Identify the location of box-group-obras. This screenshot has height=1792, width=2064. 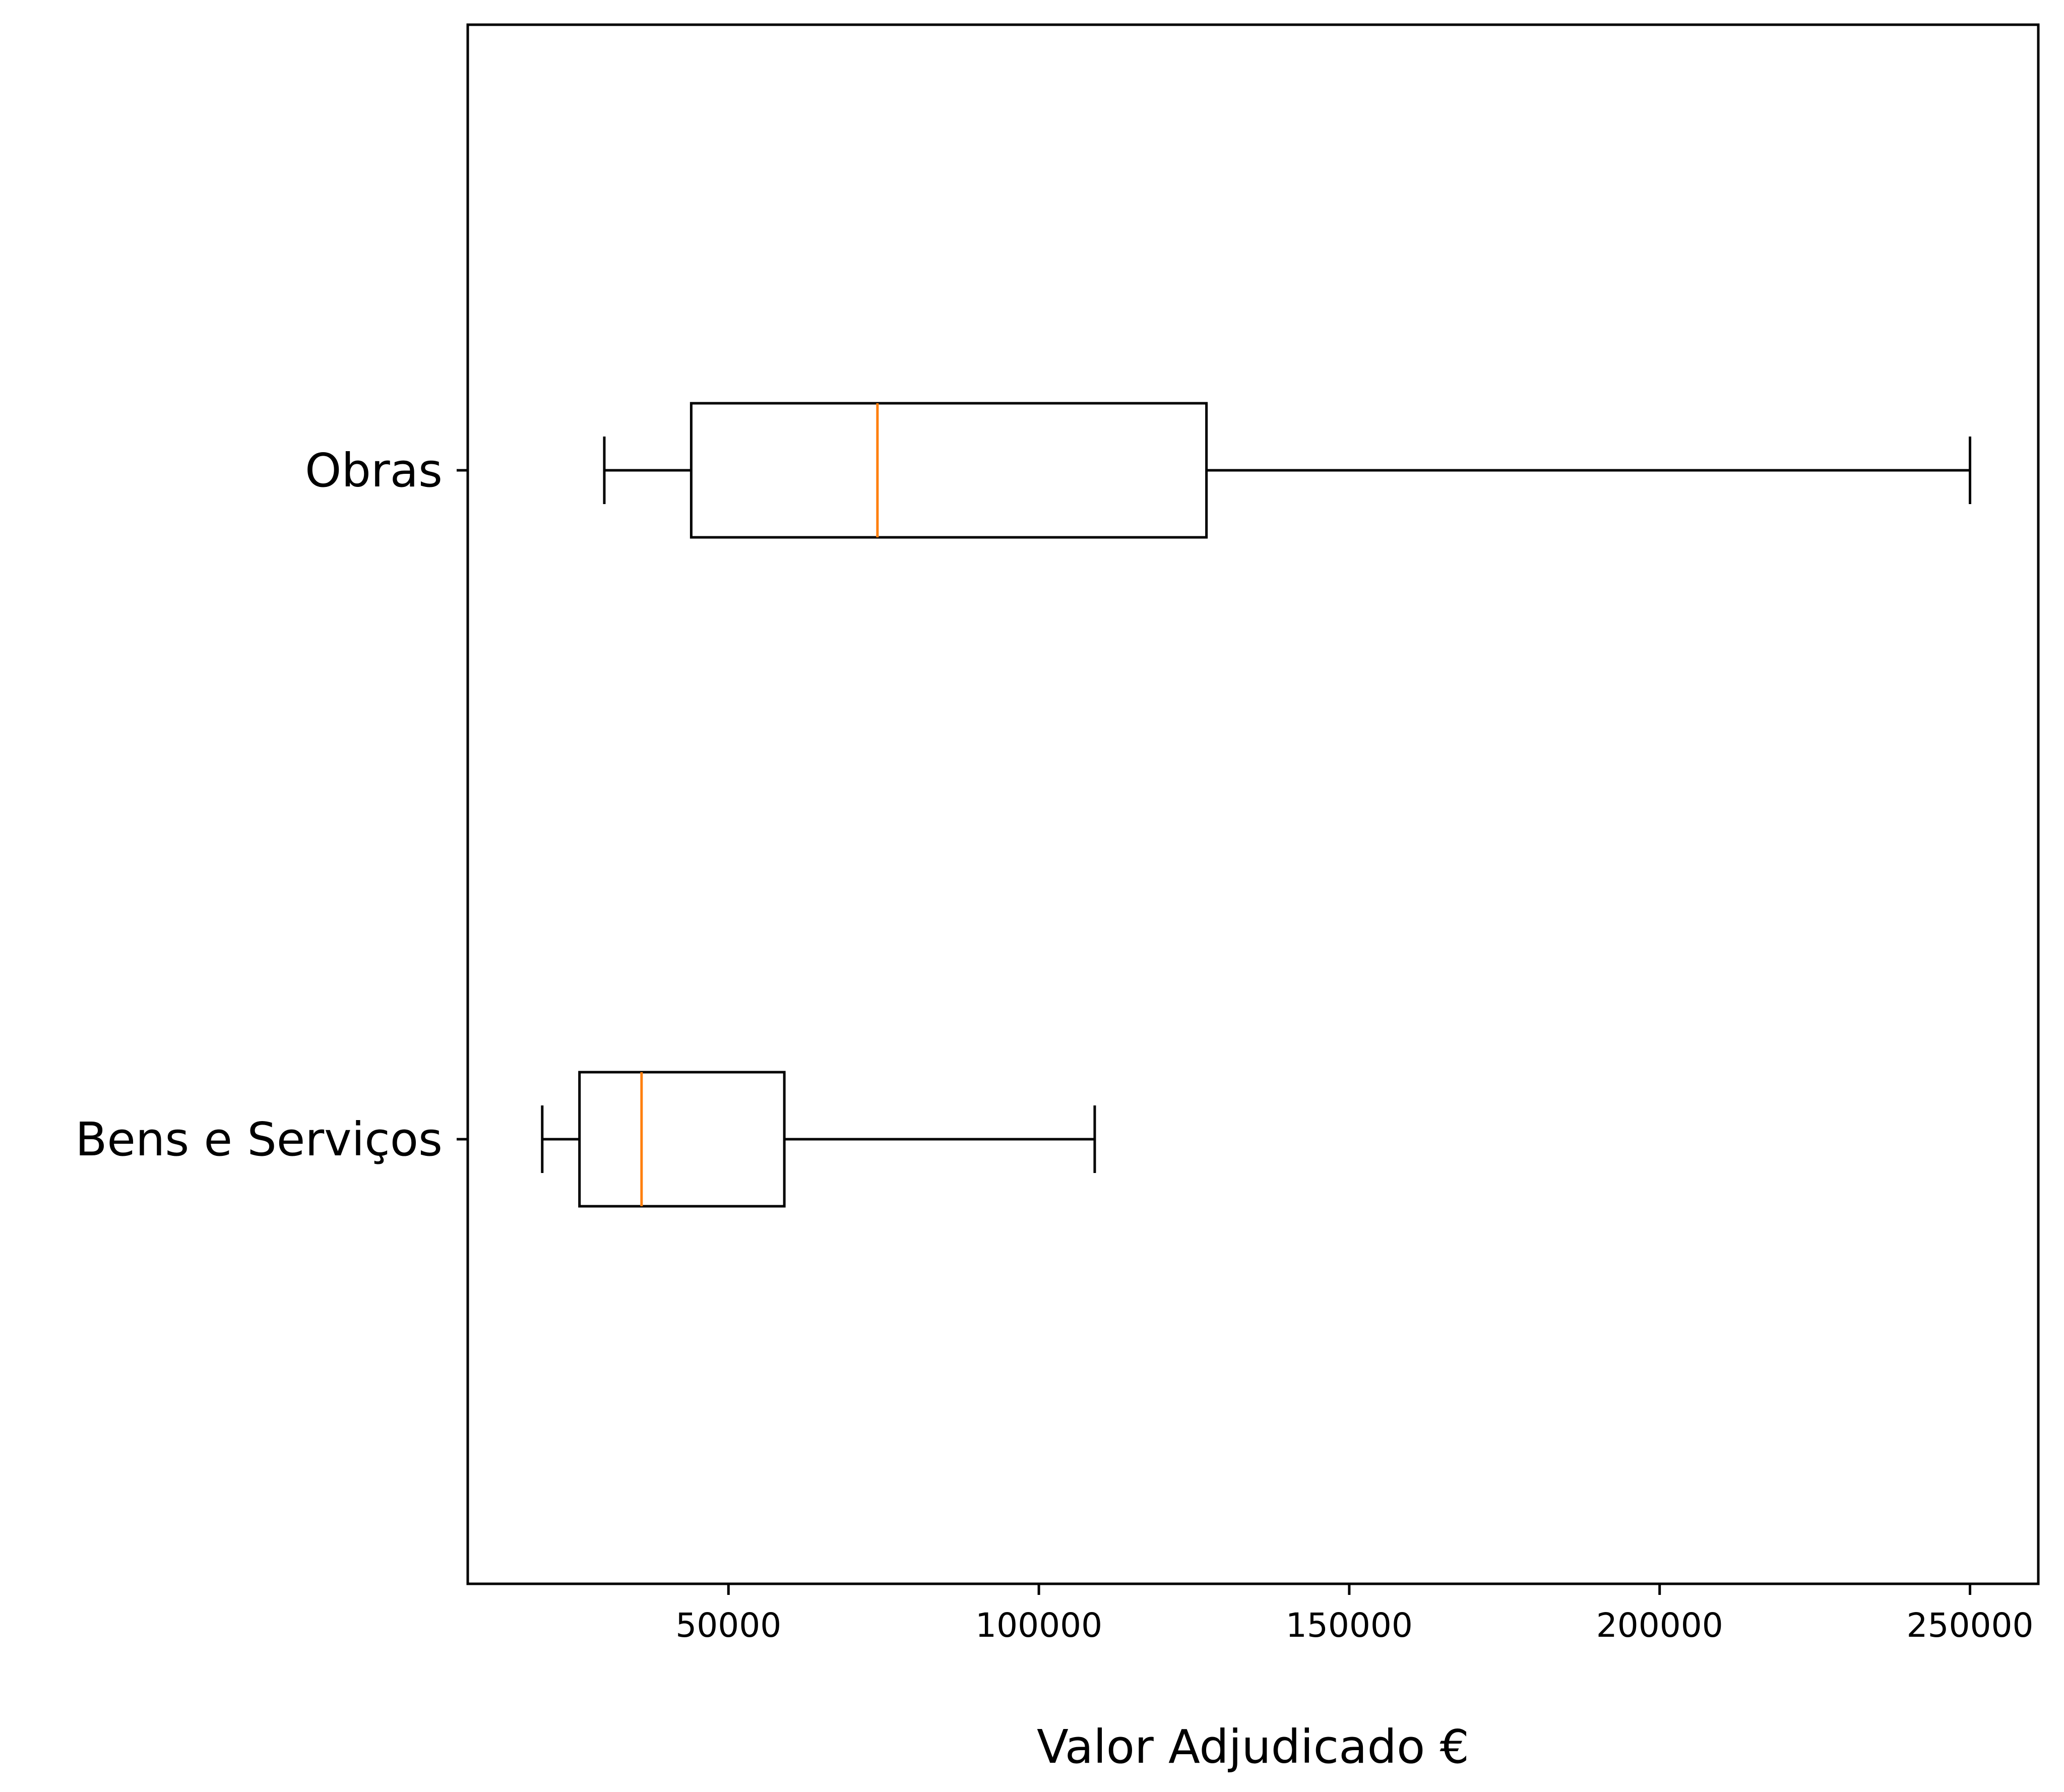
(1287, 470).